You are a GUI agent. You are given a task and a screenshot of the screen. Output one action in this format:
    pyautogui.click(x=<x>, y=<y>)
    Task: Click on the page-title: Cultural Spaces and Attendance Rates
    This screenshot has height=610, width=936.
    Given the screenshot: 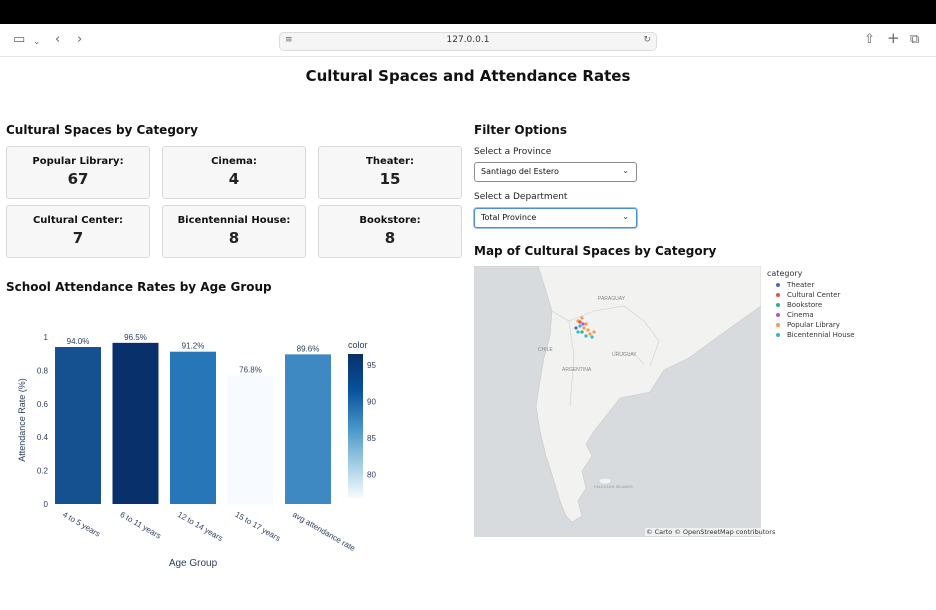 What is the action you would take?
    pyautogui.click(x=468, y=76)
    